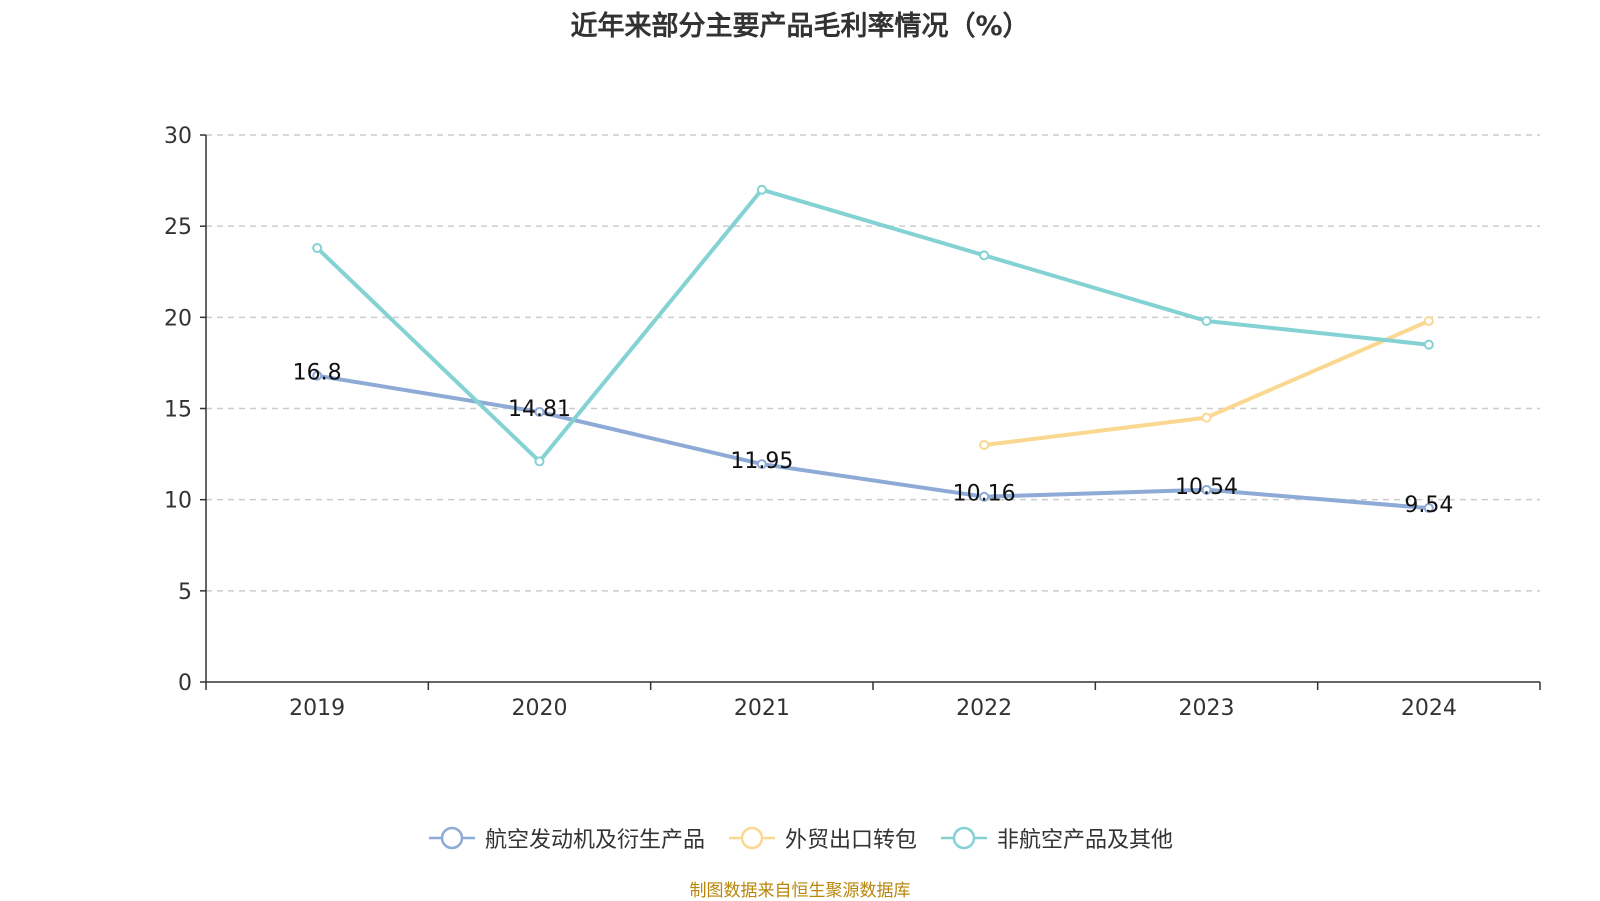 The image size is (1600, 901). What do you see at coordinates (800, 26) in the screenshot?
I see `chart-title: 近年来部分主要产品毛利率情况（%）` at bounding box center [800, 26].